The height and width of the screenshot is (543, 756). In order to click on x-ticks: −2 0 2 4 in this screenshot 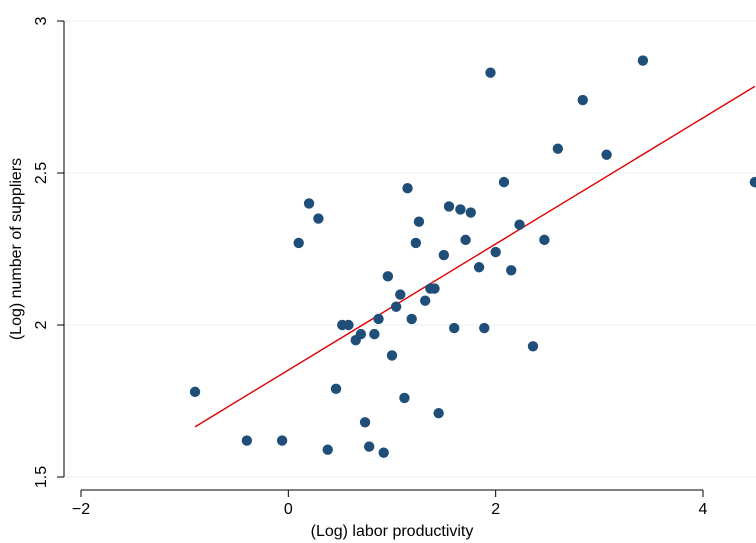, I will do `click(390, 504)`.